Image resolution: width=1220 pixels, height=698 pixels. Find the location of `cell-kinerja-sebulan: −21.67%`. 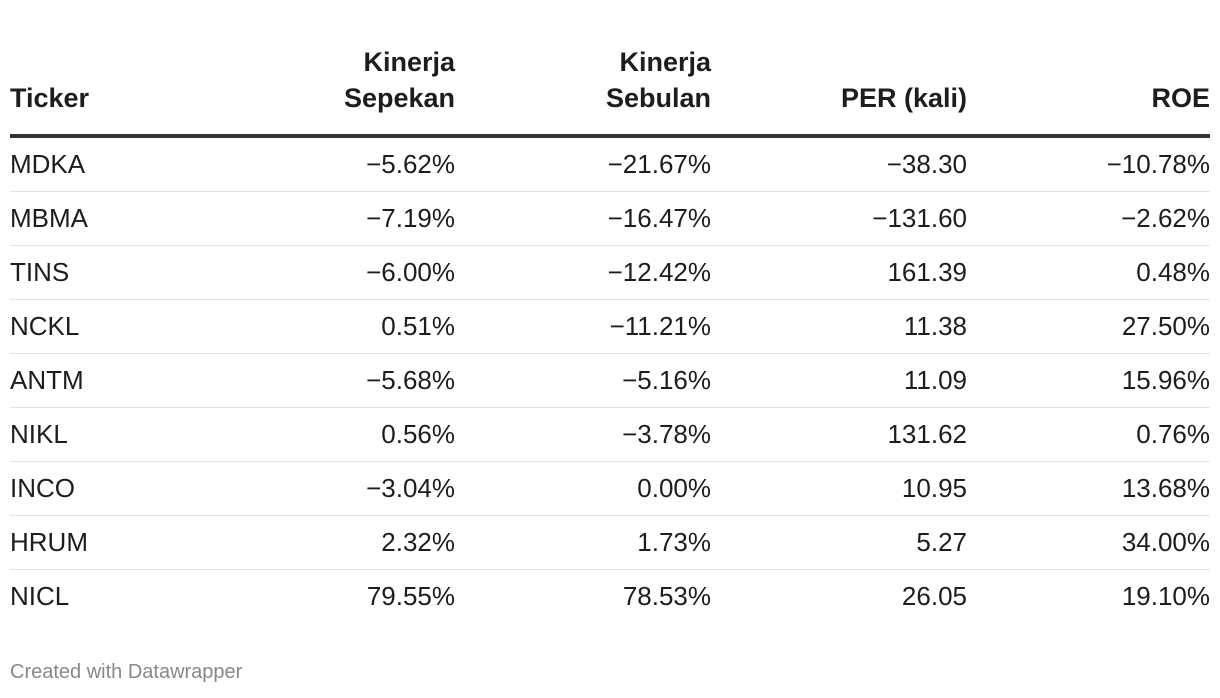

cell-kinerja-sebulan: −21.67% is located at coordinates (583, 164).